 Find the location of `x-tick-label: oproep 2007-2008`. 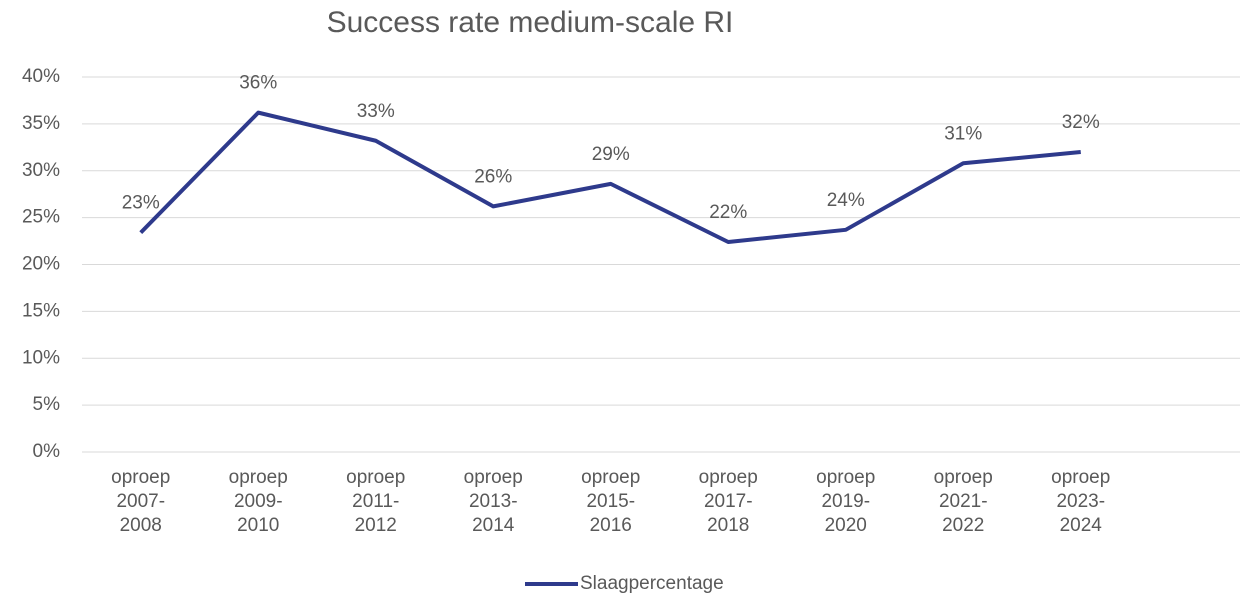

x-tick-label: oproep 2007-2008 is located at coordinates (141, 501).